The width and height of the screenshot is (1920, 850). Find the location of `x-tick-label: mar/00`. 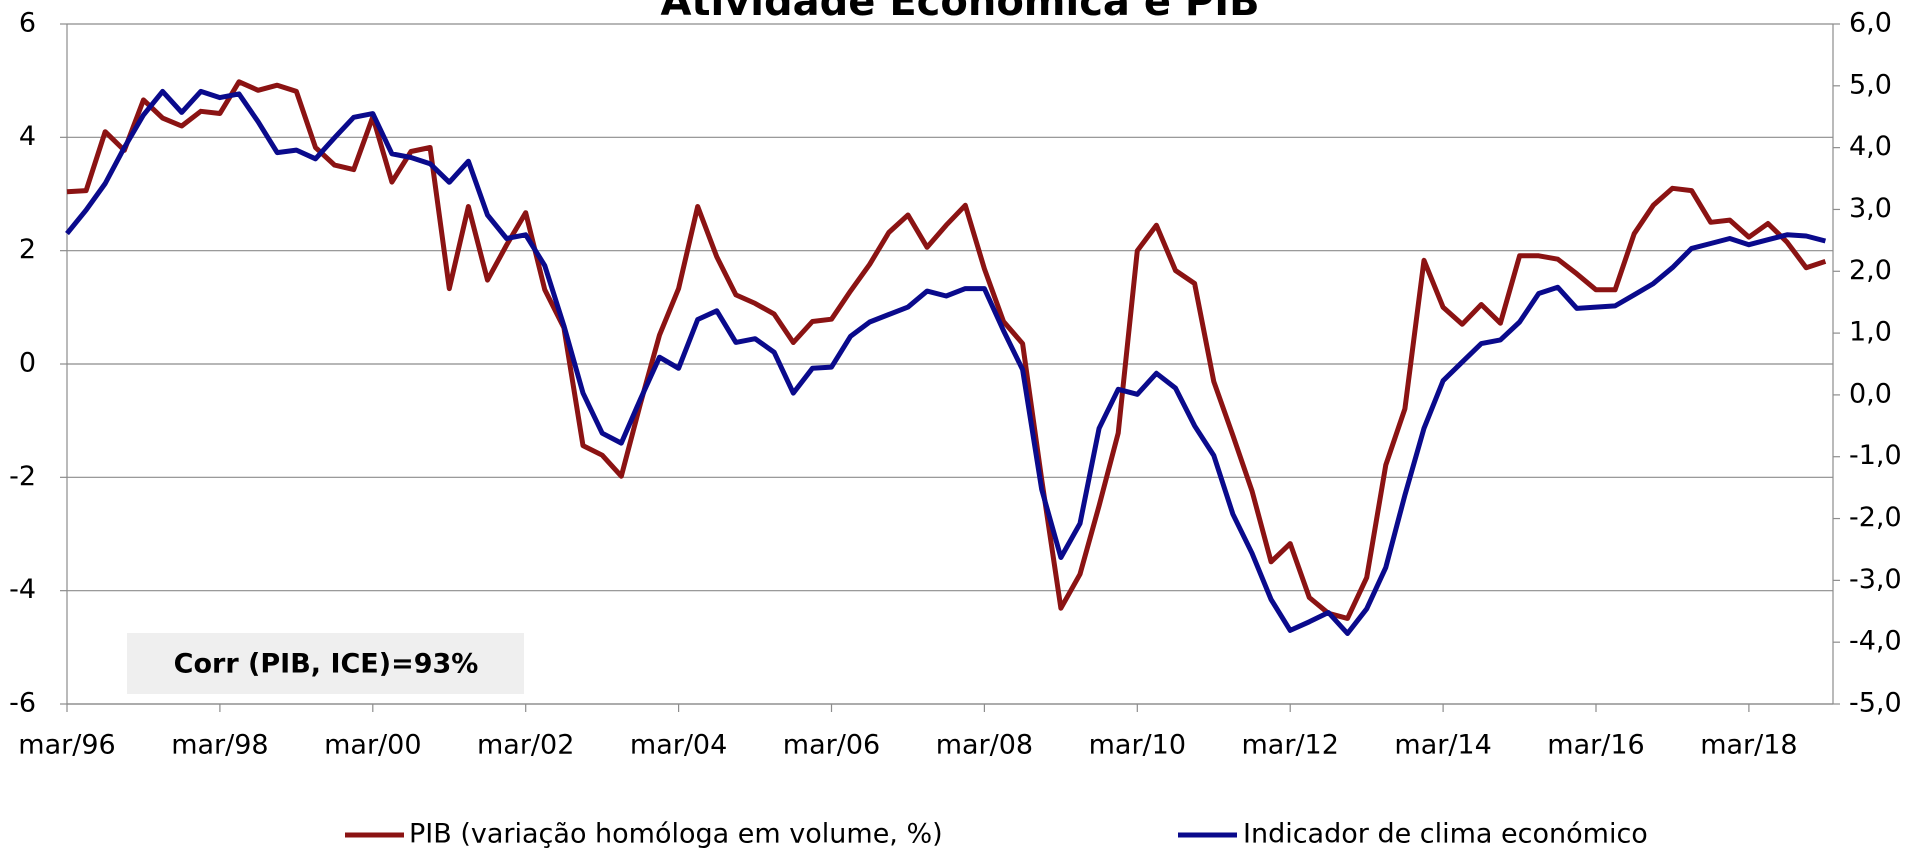

x-tick-label: mar/00 is located at coordinates (372, 745).